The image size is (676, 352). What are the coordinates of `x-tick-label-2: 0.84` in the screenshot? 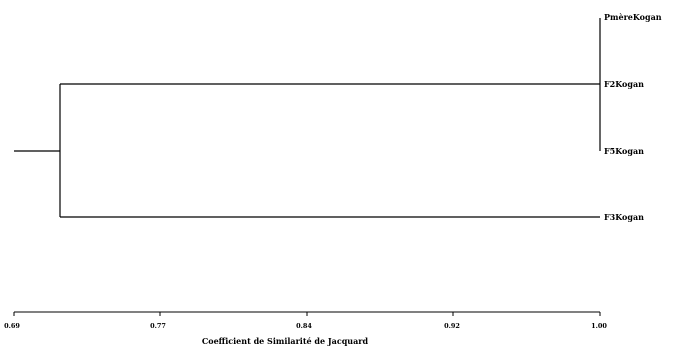 It's located at (304, 326).